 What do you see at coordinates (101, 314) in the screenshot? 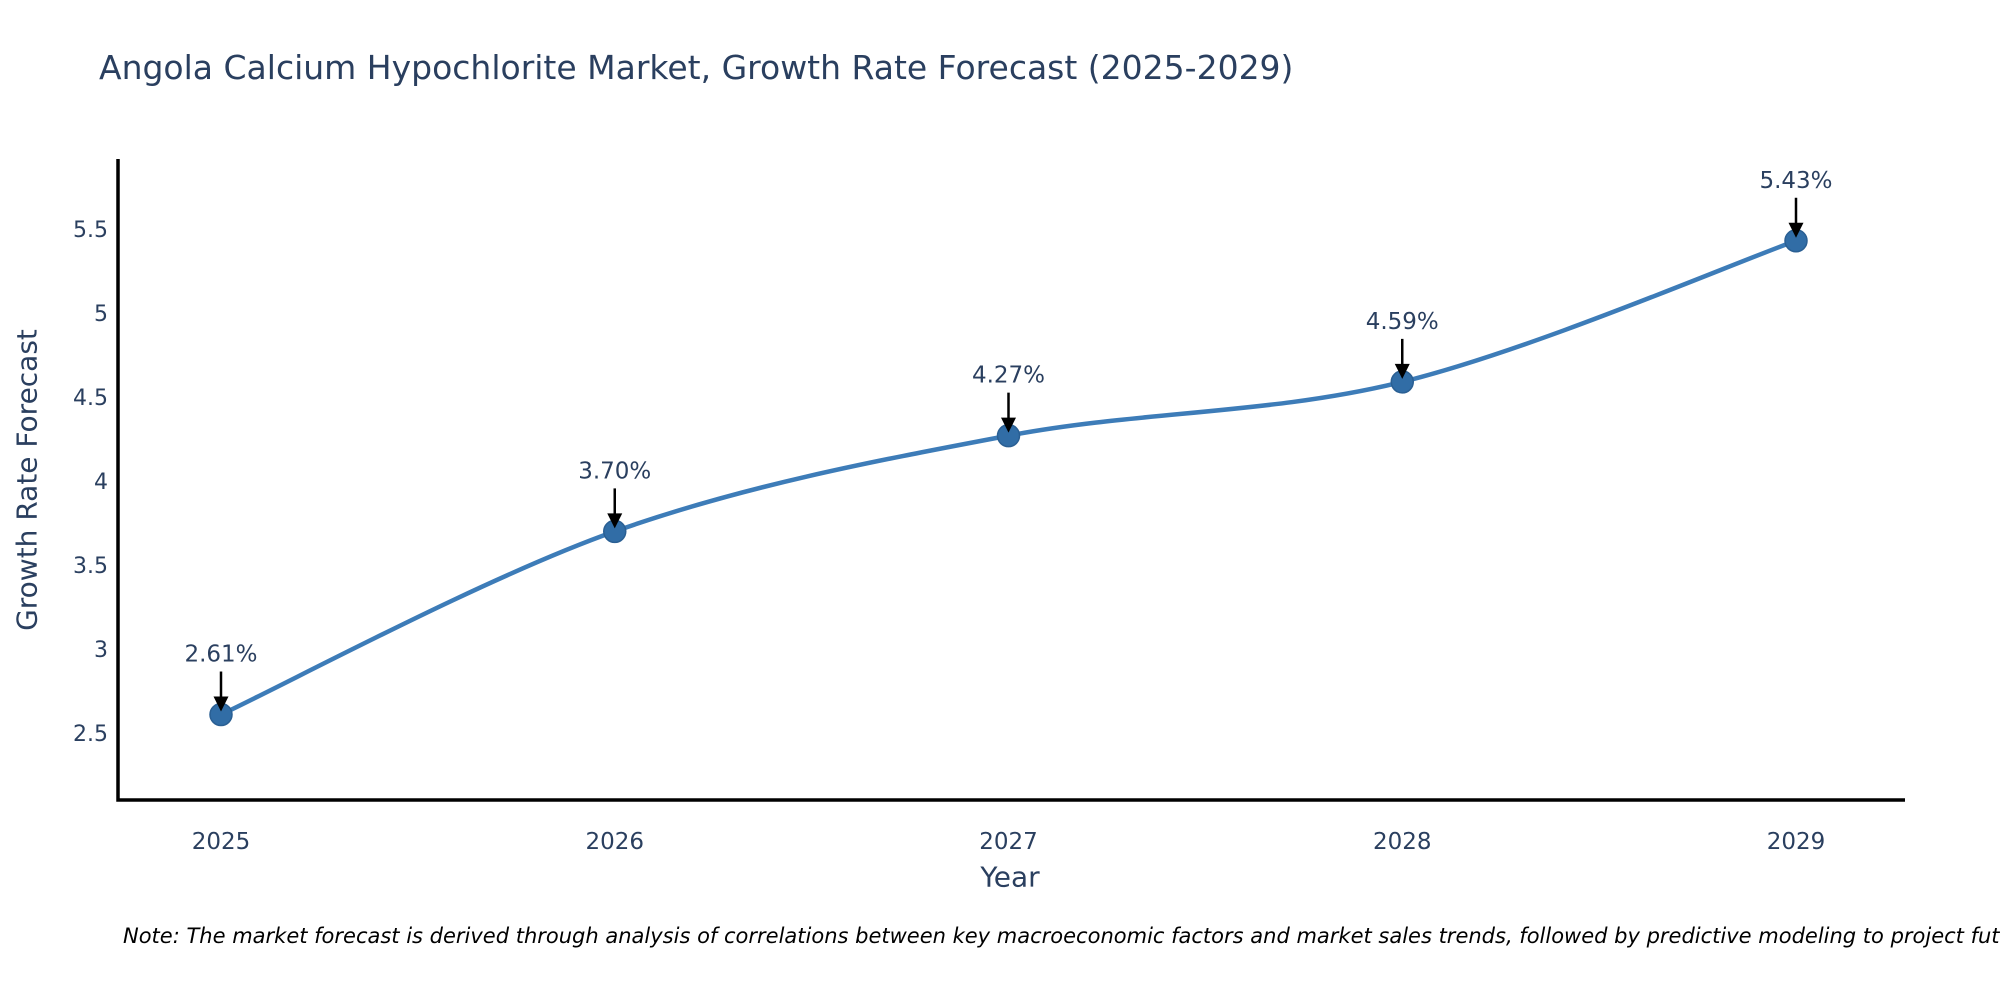
I see `y-tick-label: 5` at bounding box center [101, 314].